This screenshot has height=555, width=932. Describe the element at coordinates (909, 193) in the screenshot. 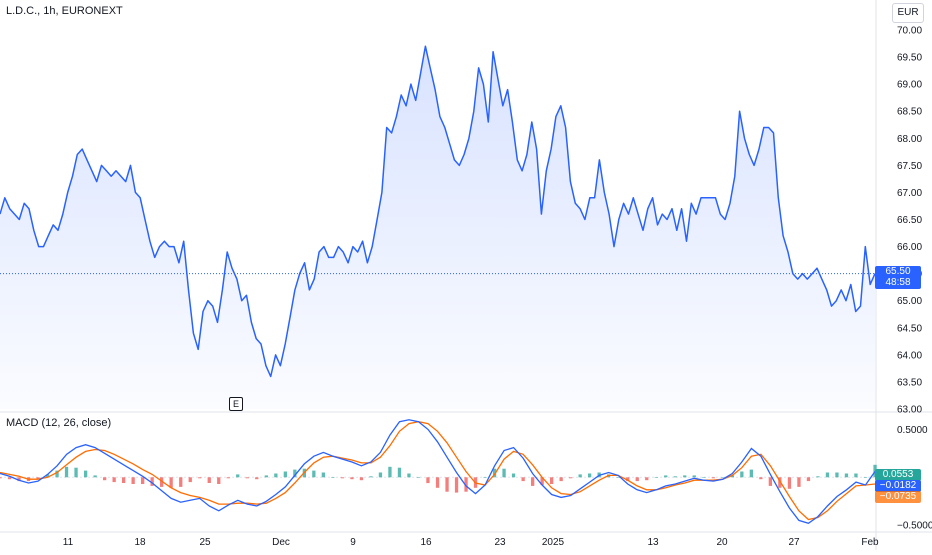

I see `price-tick-label: 67.00` at that location.